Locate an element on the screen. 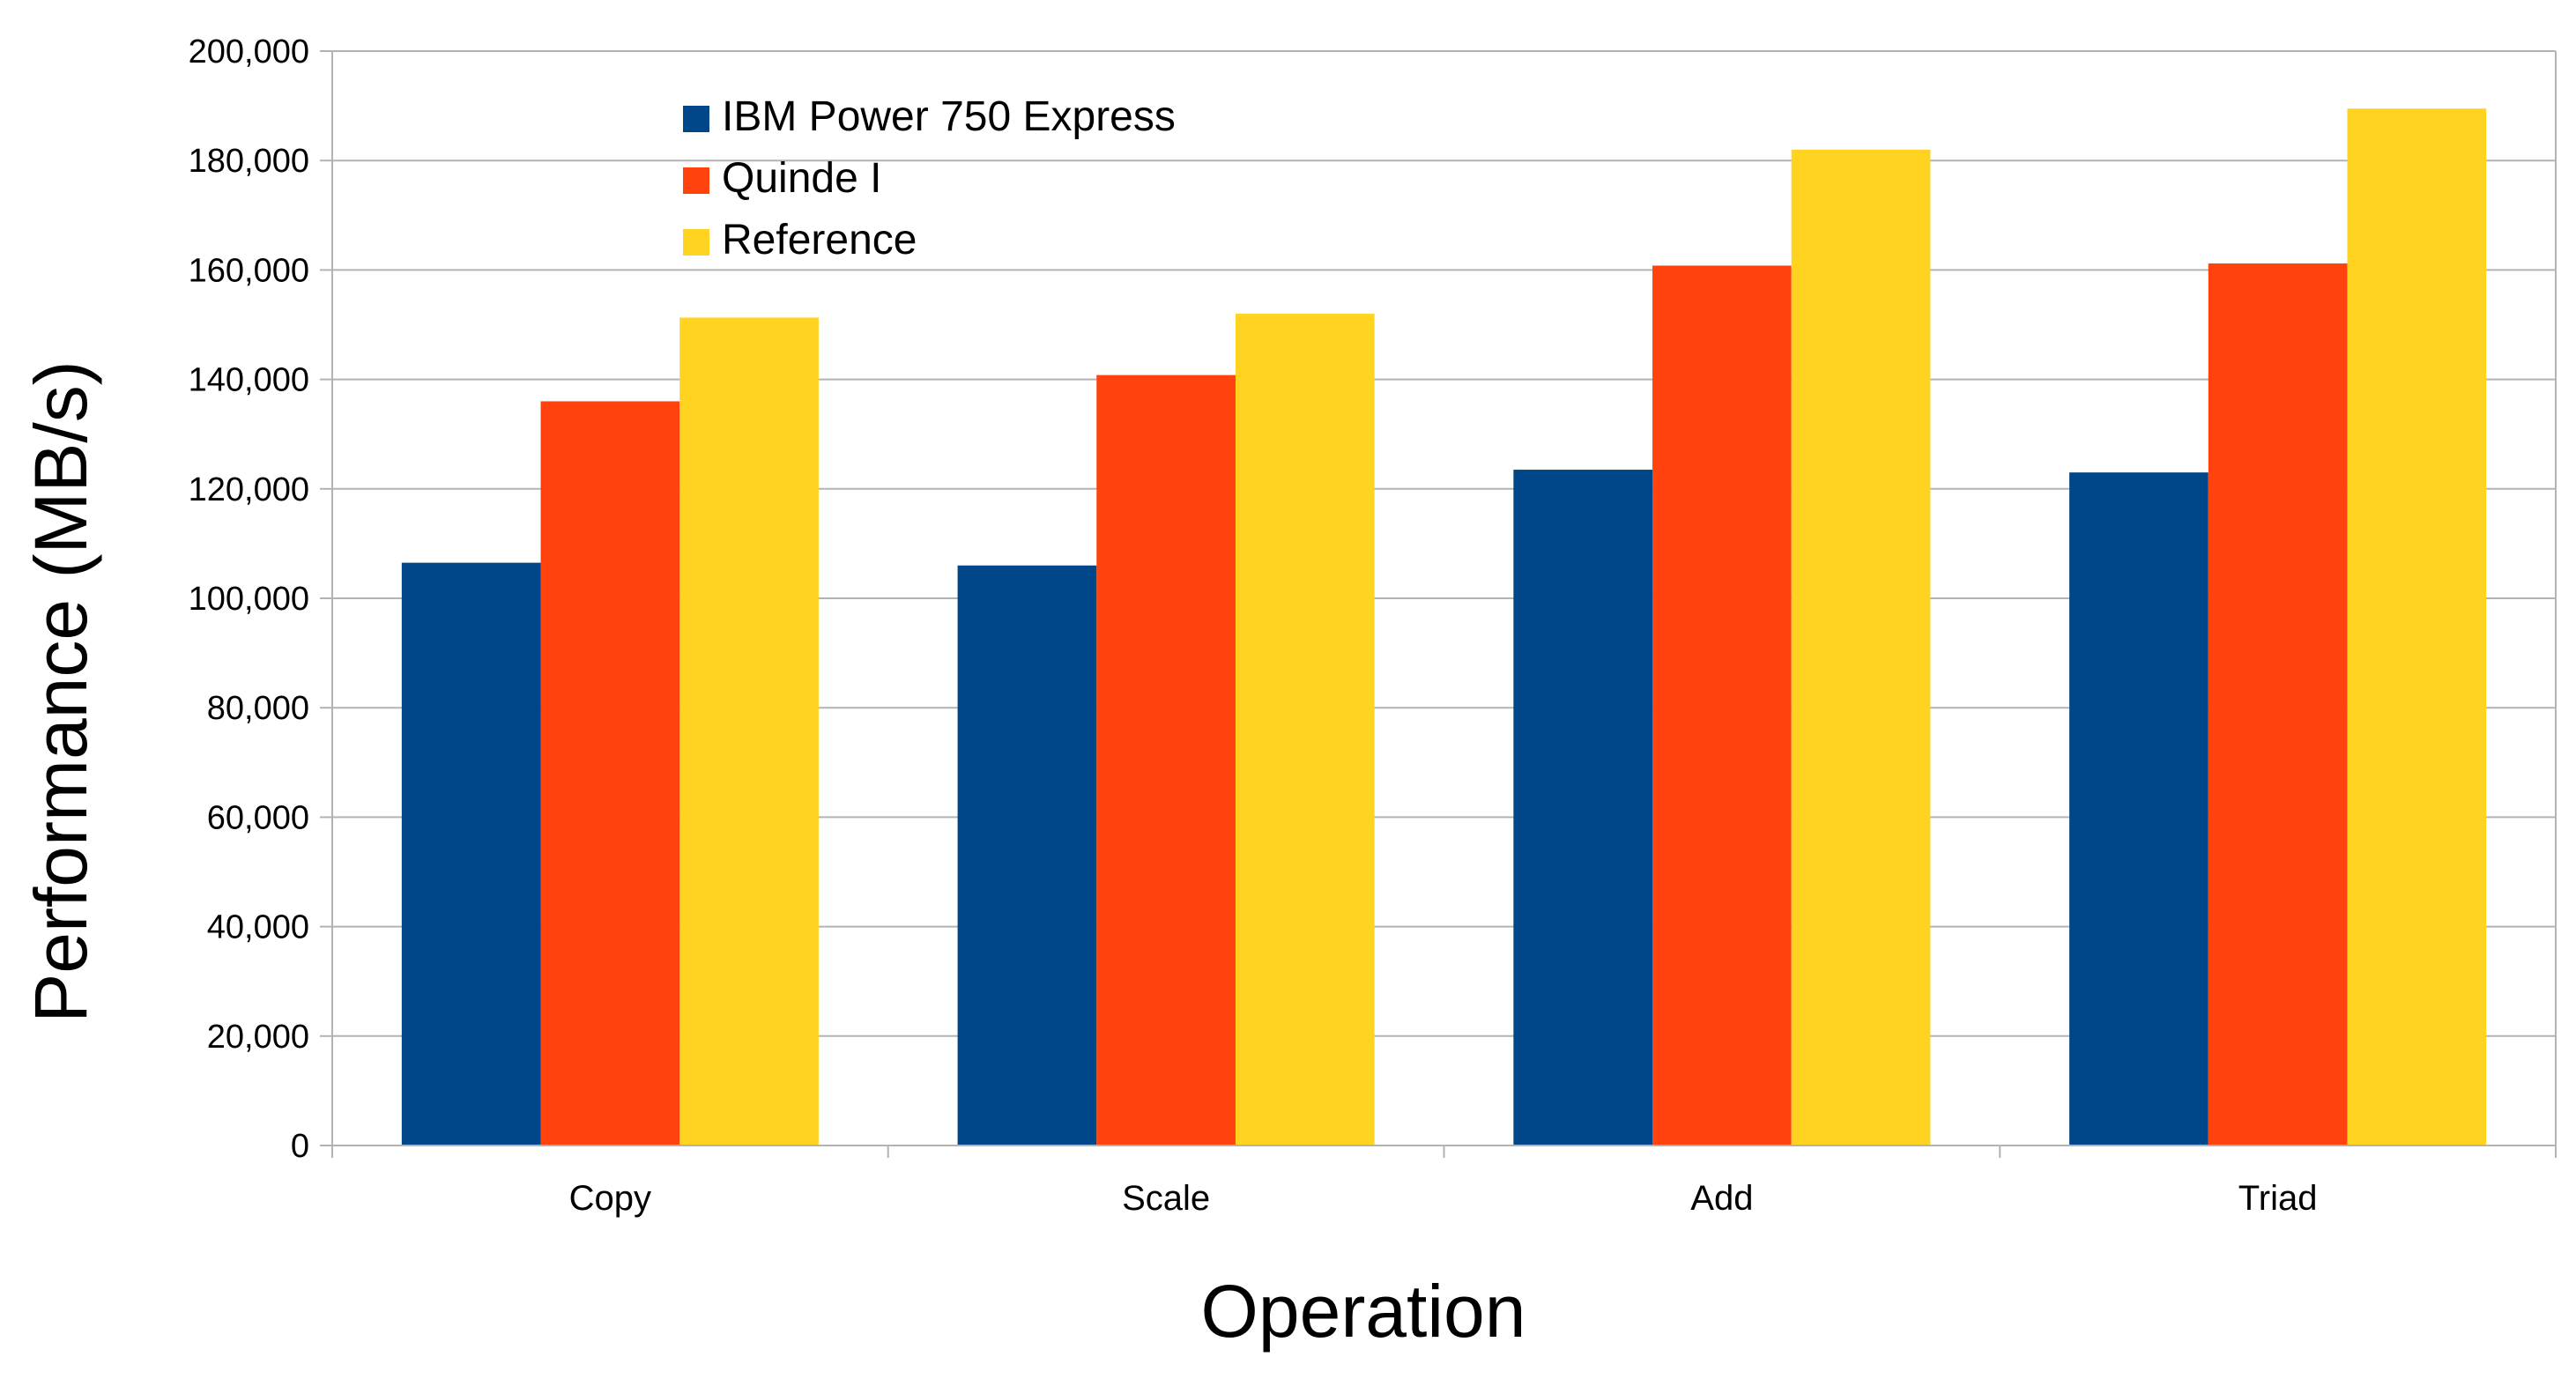 The image size is (2576, 1379). legend-label: IBM Power 750 Express is located at coordinates (949, 116).